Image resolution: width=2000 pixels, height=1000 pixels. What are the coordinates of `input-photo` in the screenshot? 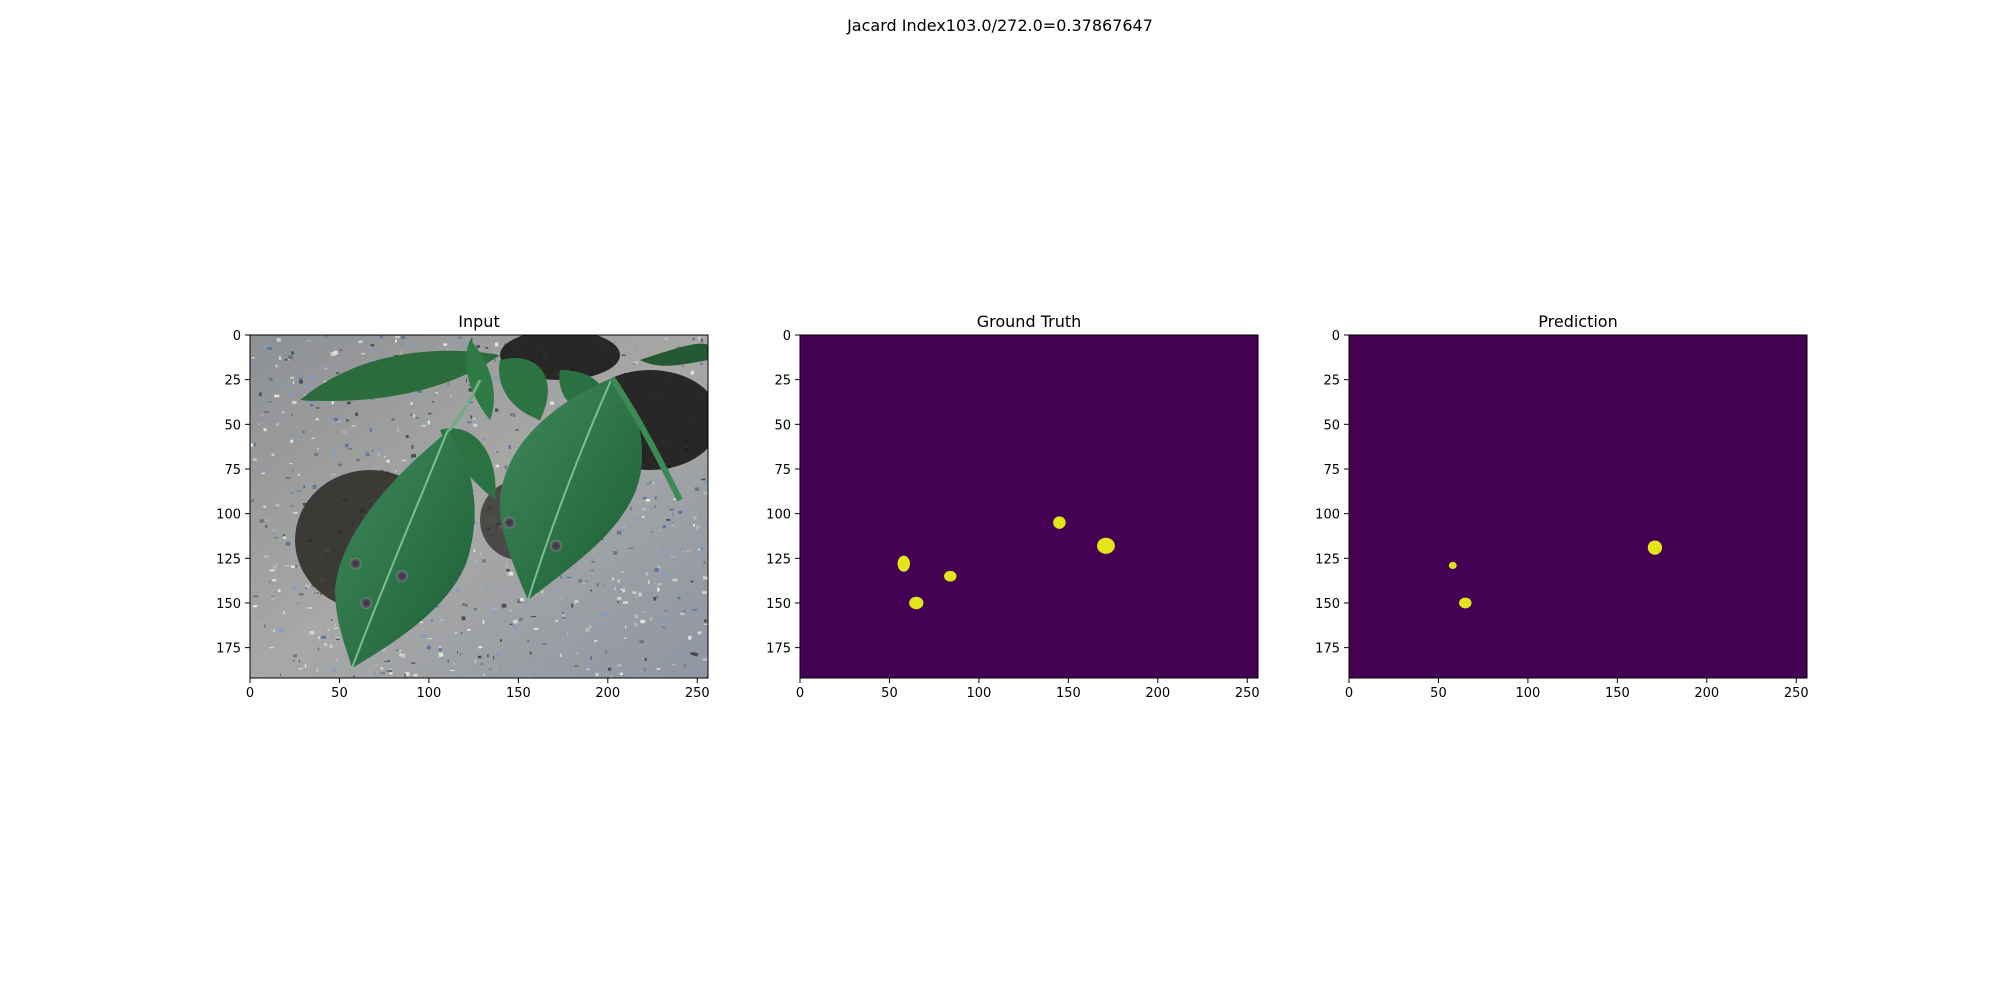 It's located at (479, 506).